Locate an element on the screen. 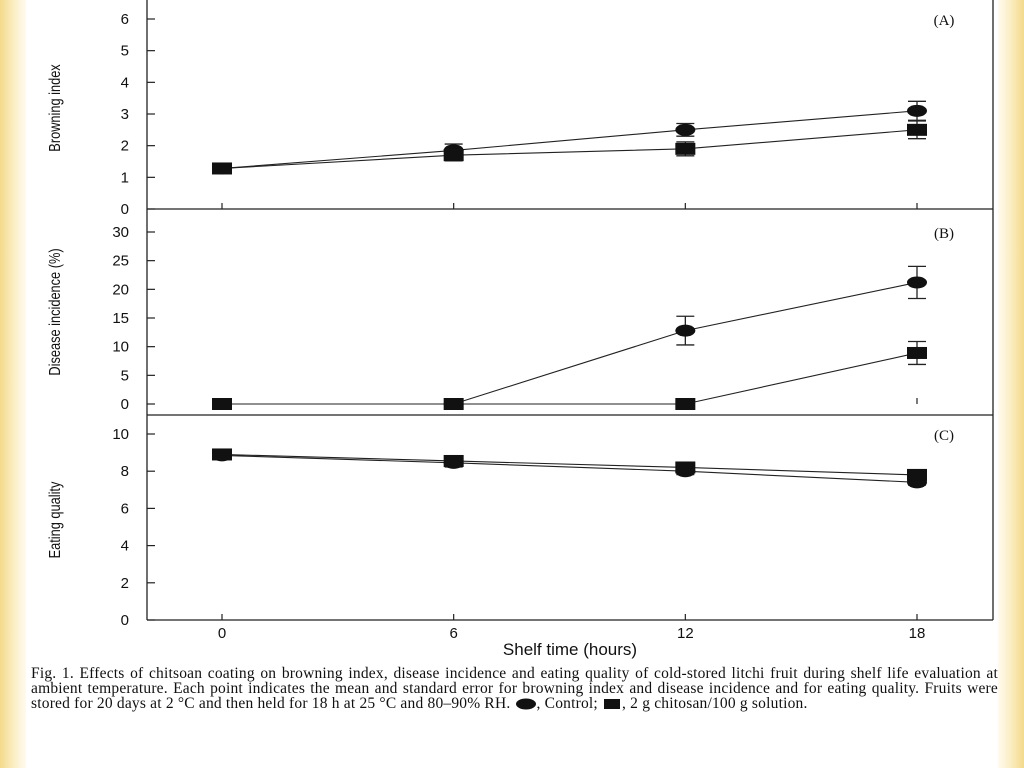  x-tick-label: 0 is located at coordinates (222, 633).